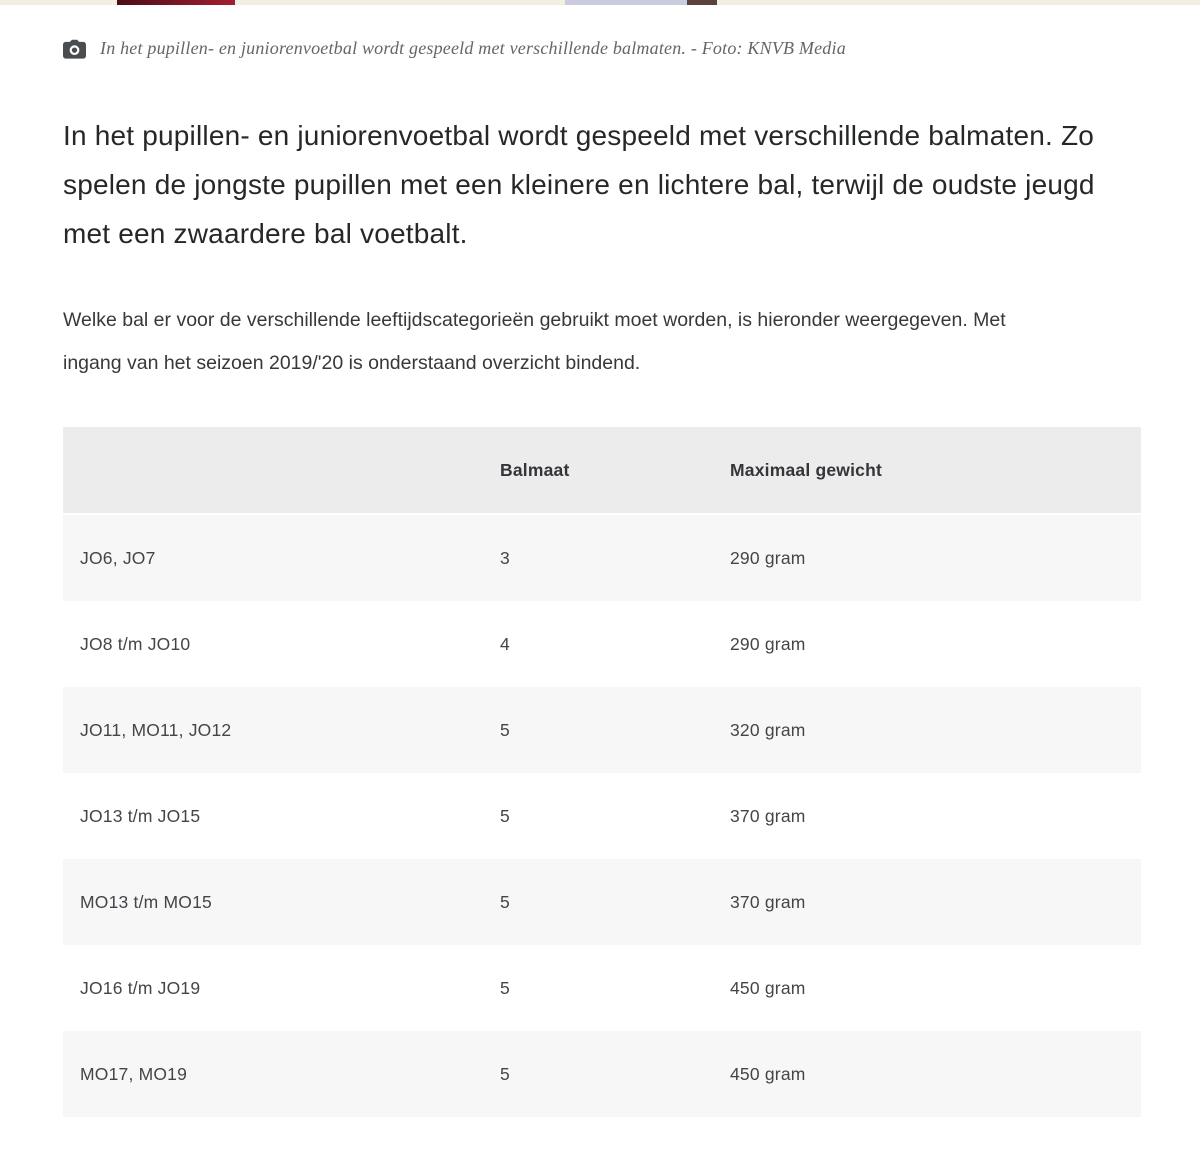 Image resolution: width=1200 pixels, height=1161 pixels. Describe the element at coordinates (602, 902) in the screenshot. I see `table-row: MO13 t/m MO15 5 370 gram` at that location.